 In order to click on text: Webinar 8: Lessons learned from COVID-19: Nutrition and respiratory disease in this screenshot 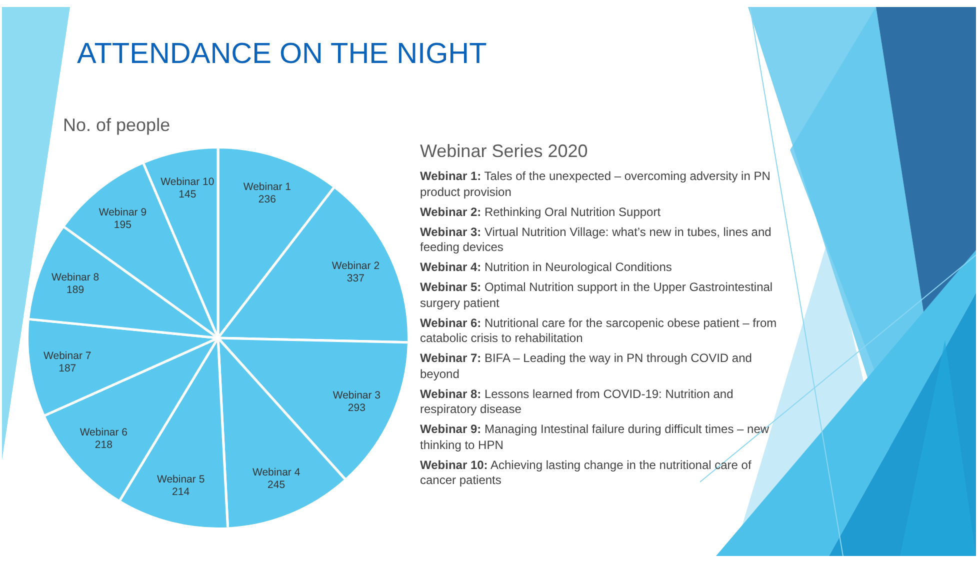, I will do `click(577, 401)`.